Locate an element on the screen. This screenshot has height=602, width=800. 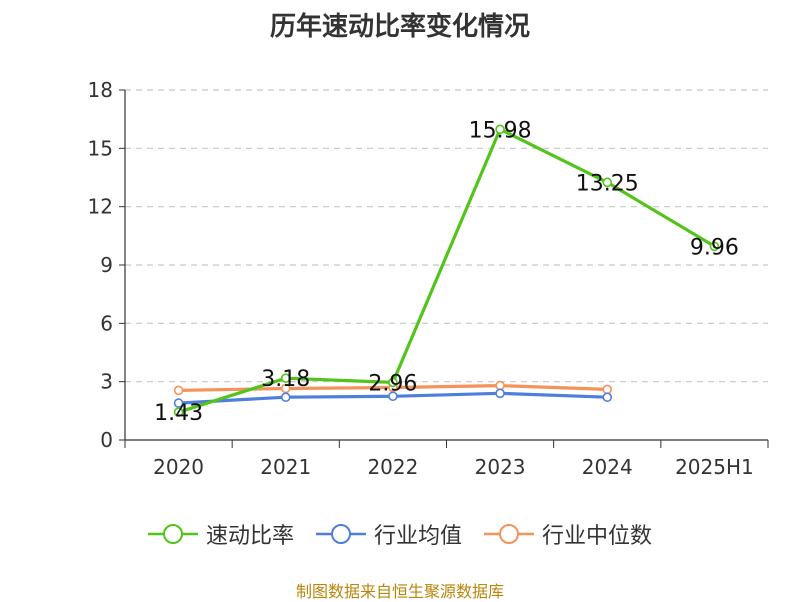
legend-label-2: 行业中位数 is located at coordinates (597, 536).